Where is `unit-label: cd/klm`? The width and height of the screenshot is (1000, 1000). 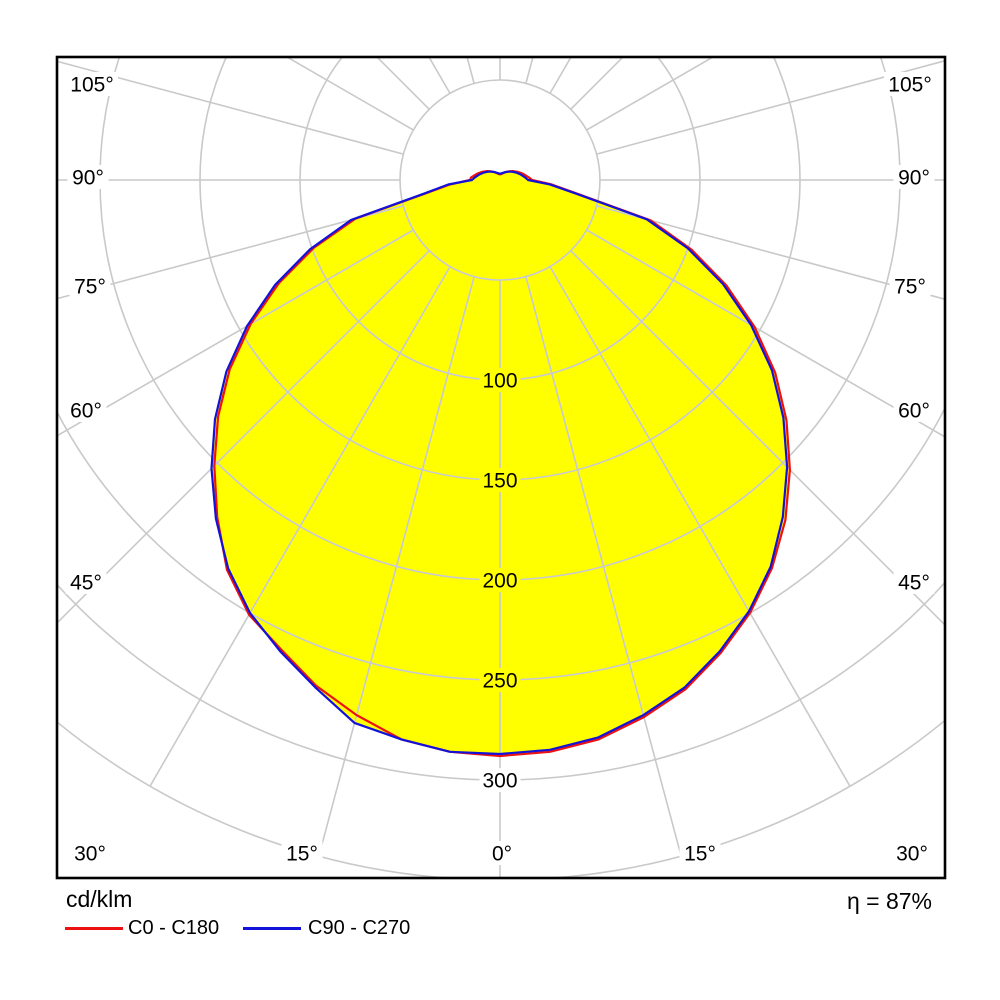
unit-label: cd/klm is located at coordinates (99, 899).